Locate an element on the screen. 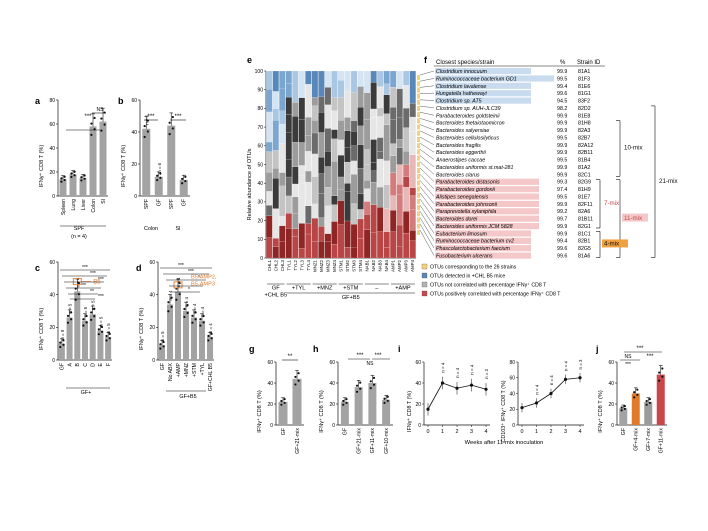  panel-letter-f: f is located at coordinates (426, 60).